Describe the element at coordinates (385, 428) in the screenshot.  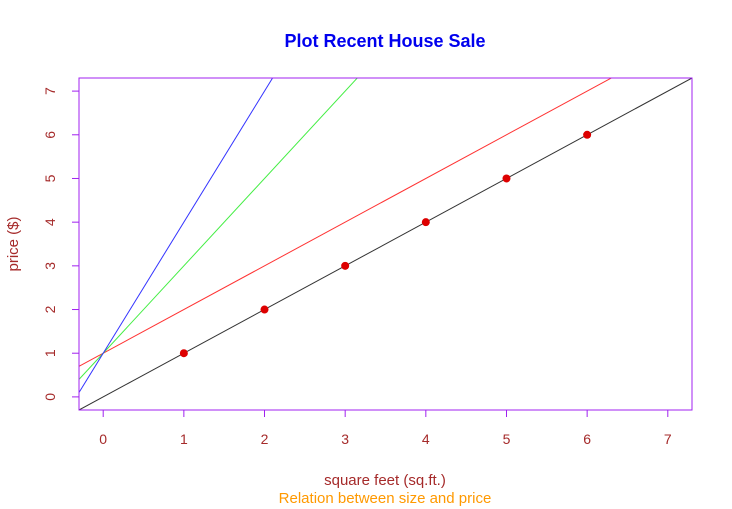
I see `x-axis: 0 1 2 3 4 5 6 7` at that location.